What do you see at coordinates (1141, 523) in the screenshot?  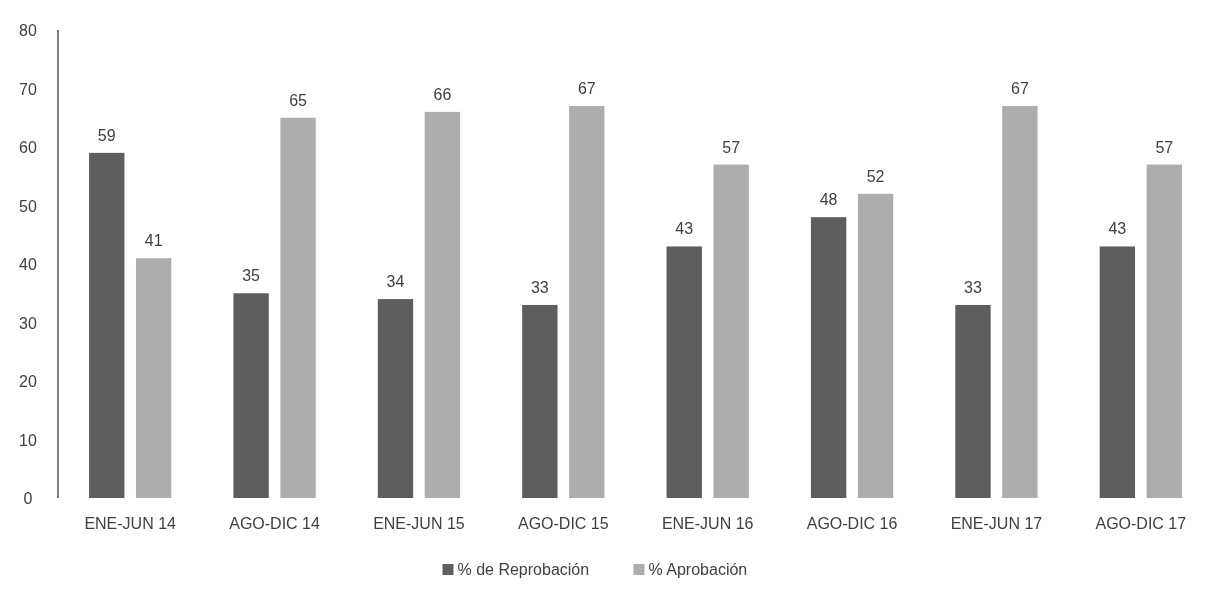 I see `x-tick-label: AGO-DIC 17` at bounding box center [1141, 523].